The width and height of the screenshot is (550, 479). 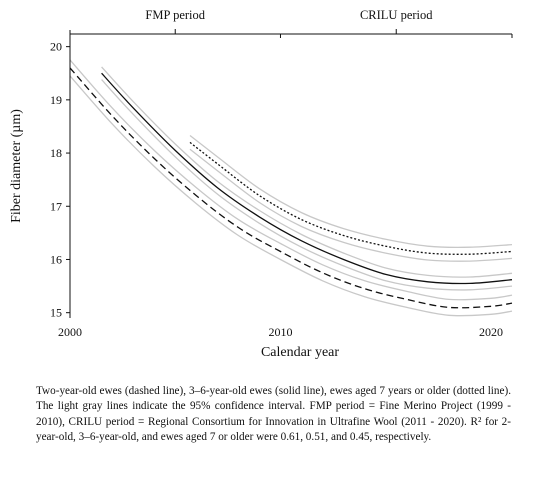 I want to click on y-axis-title: Fiber diameter (µm), so click(x=16, y=166).